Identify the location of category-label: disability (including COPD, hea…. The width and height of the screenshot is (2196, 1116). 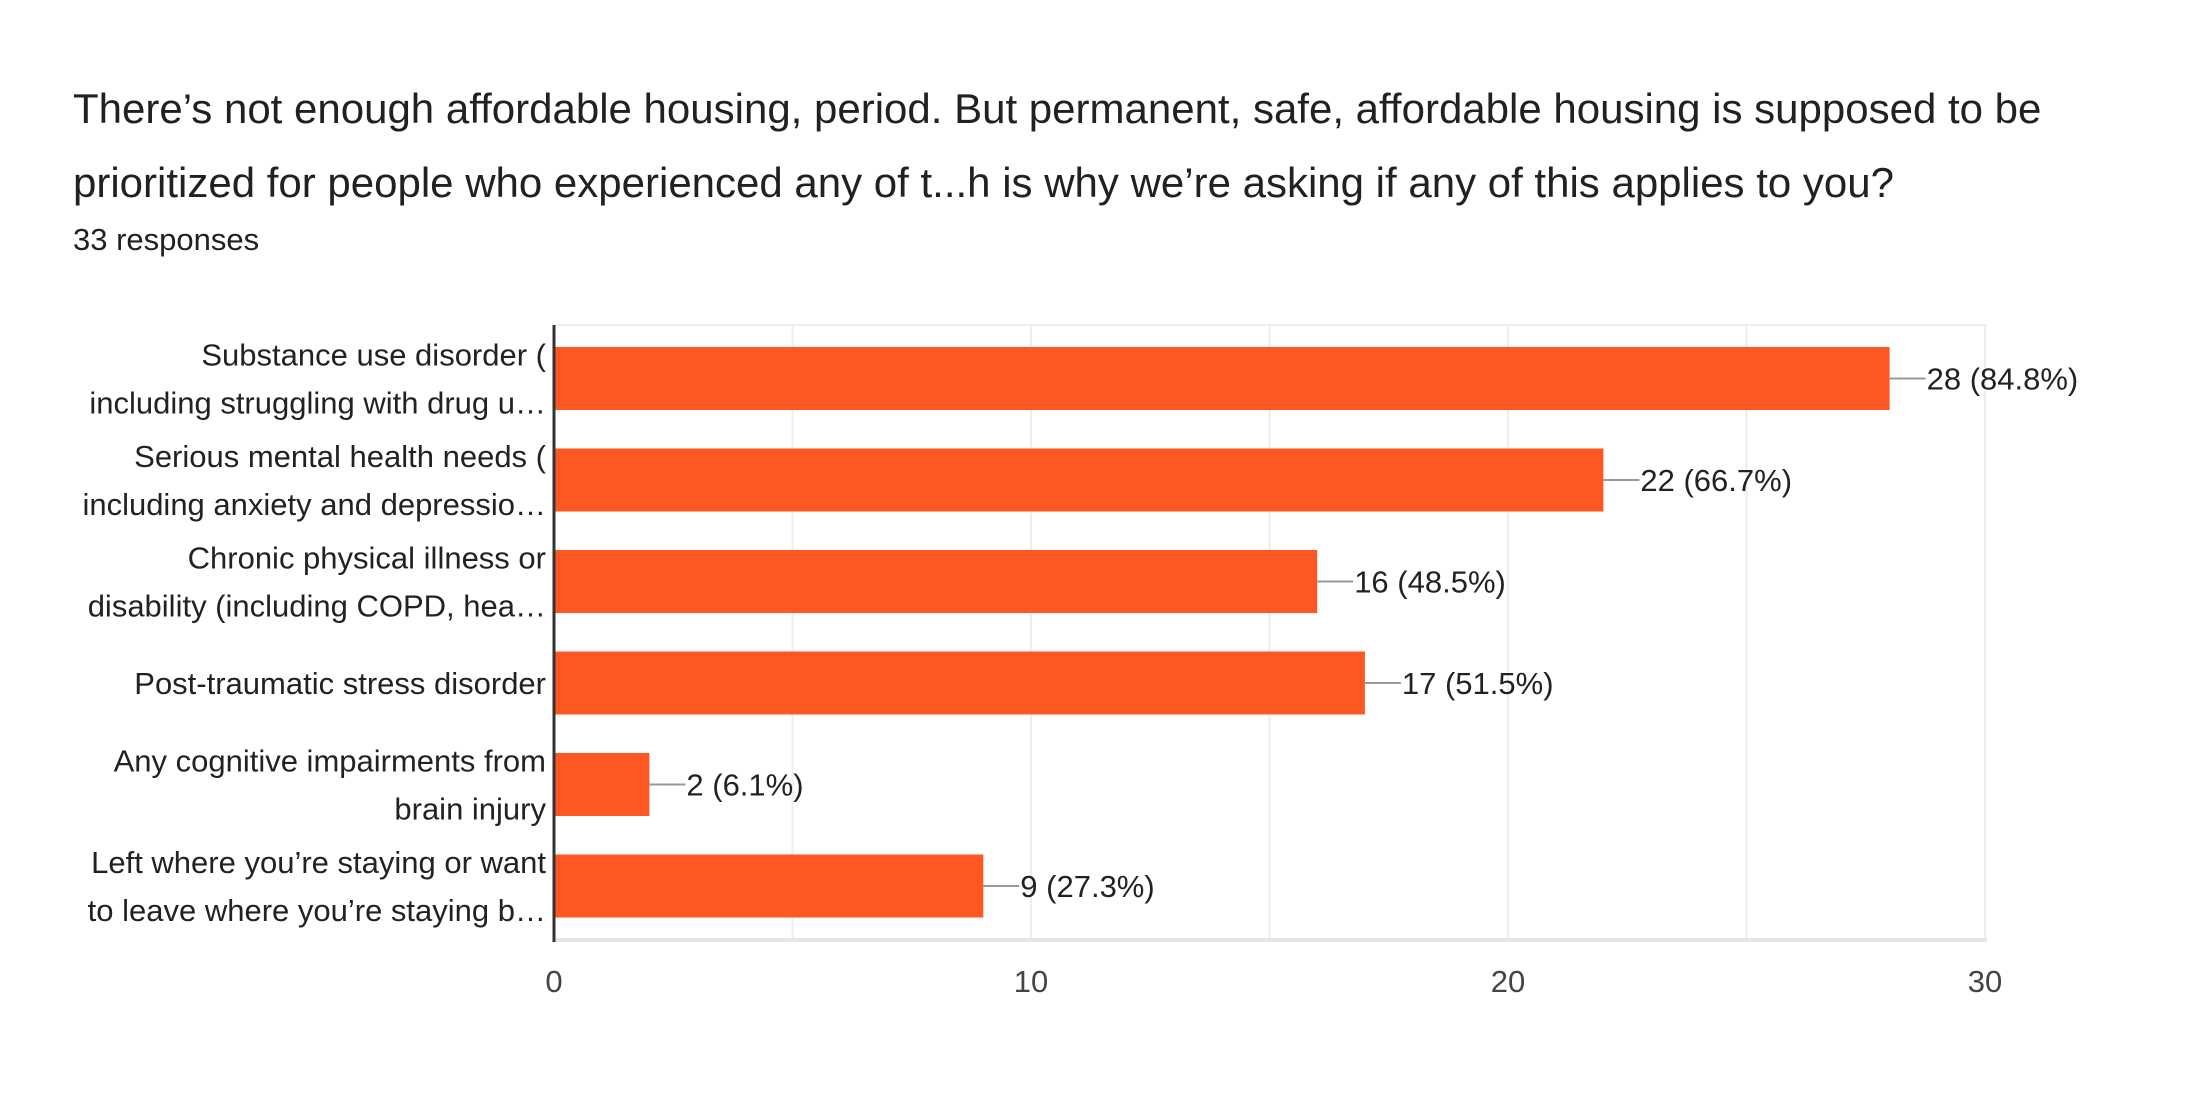
(317, 606).